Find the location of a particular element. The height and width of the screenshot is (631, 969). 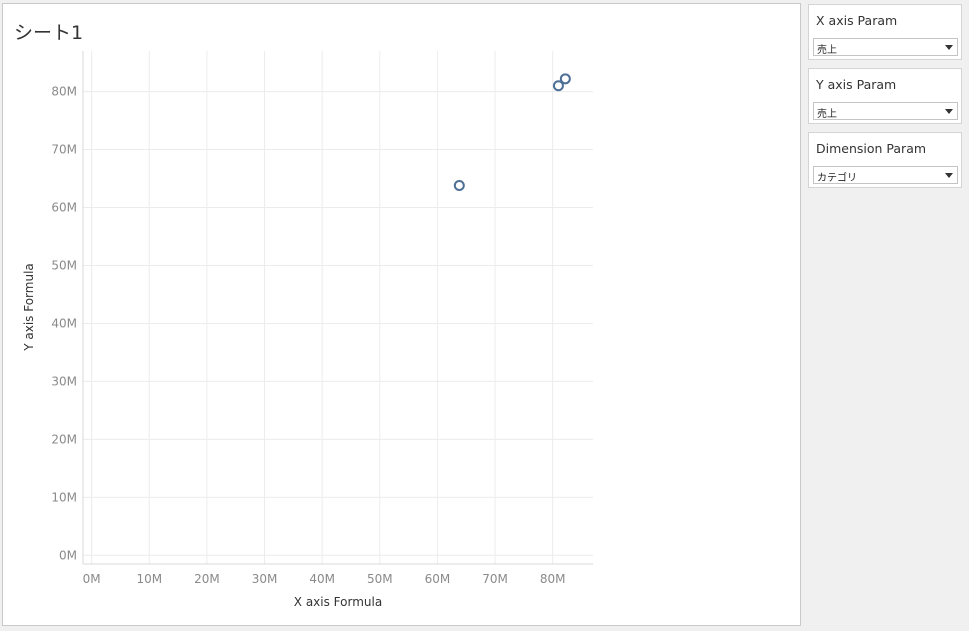

y-axis-param-dropdown: 売上 is located at coordinates (885, 111).